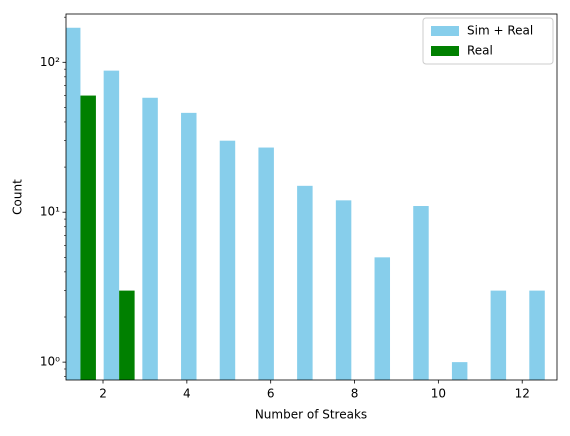  I want to click on x-tick-label: 2, so click(103, 394).